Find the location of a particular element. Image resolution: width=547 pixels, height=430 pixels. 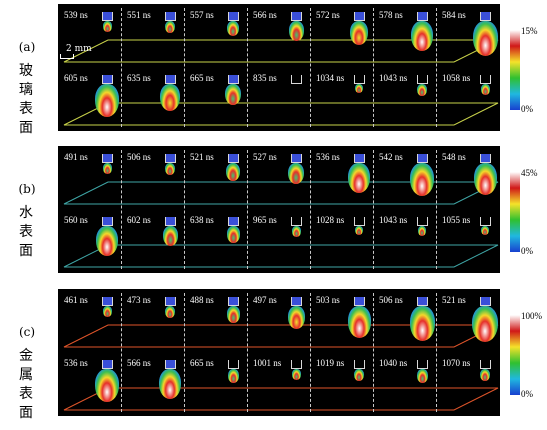

colorbar-max-label: 15% is located at coordinates (529, 31).